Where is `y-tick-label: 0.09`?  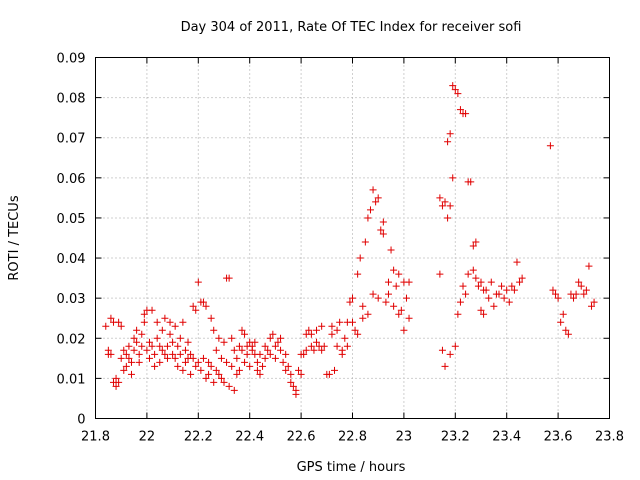
y-tick-label: 0.09 is located at coordinates (71, 59).